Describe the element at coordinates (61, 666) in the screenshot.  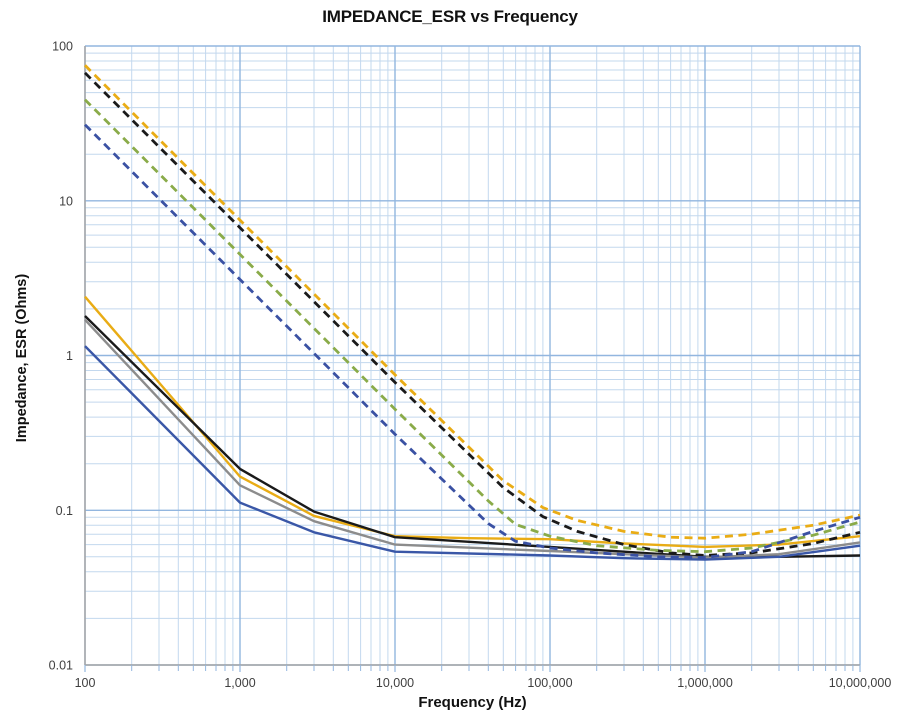
I see `y-tick-label: 0.01` at that location.